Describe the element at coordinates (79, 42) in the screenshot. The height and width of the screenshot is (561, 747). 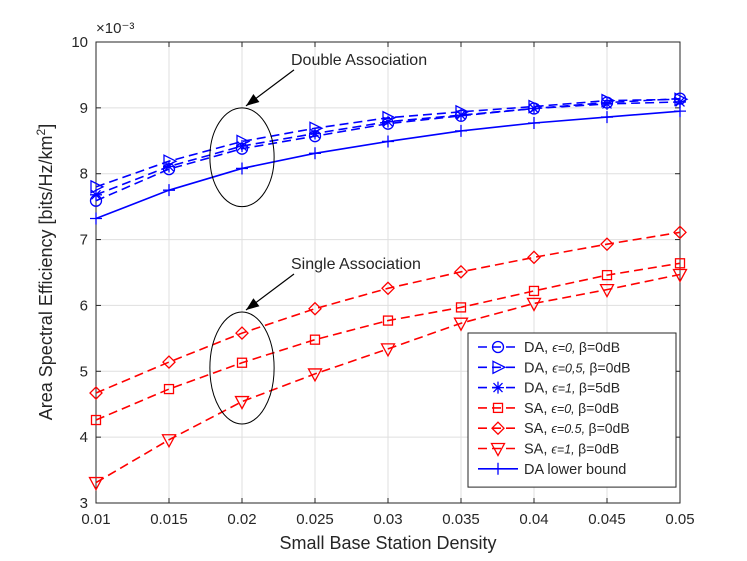
I see `y-tick-label: 10` at that location.